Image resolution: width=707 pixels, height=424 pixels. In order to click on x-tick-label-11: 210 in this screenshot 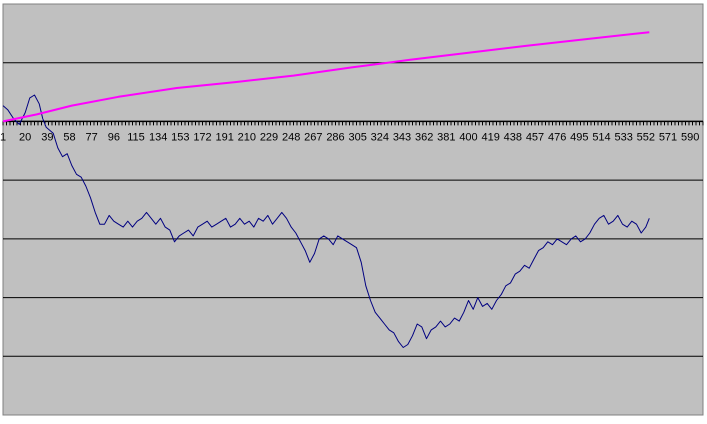, I will do `click(247, 137)`.